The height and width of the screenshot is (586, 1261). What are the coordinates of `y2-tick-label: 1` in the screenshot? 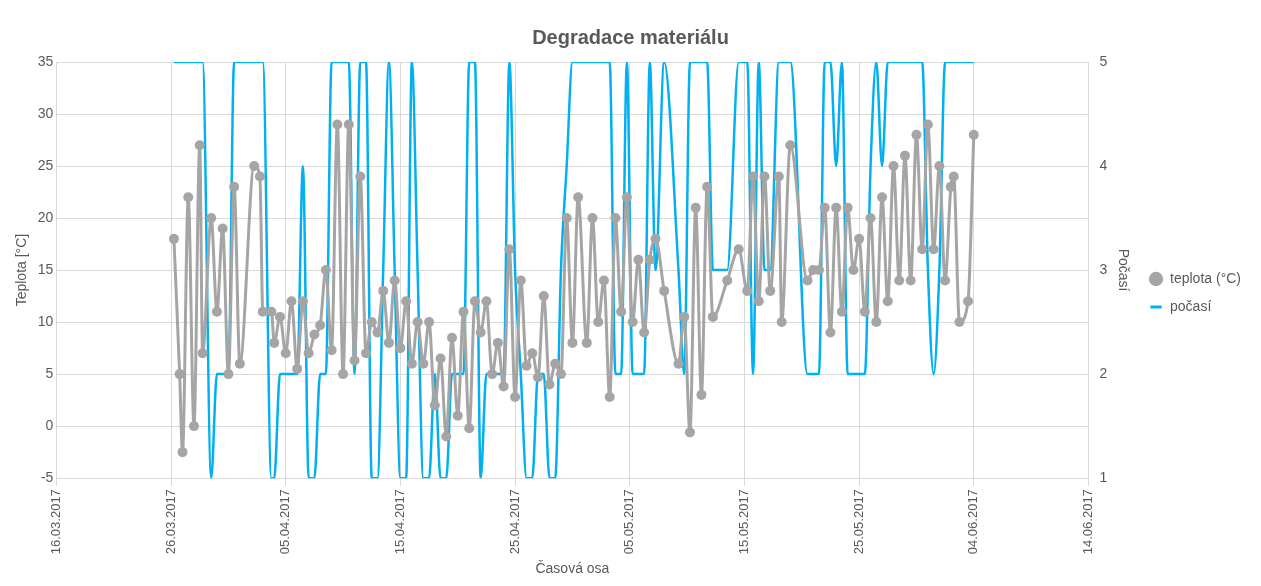 It's located at (1103, 477).